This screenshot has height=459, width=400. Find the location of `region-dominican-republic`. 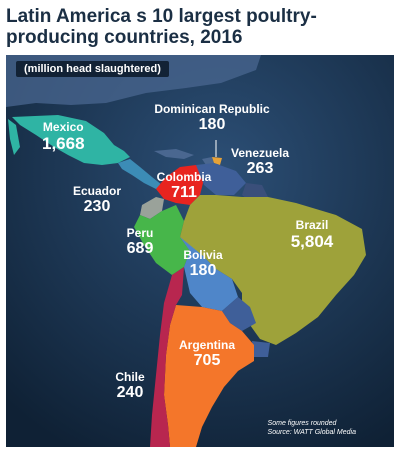

region-dominican-republic is located at coordinates (217, 161).